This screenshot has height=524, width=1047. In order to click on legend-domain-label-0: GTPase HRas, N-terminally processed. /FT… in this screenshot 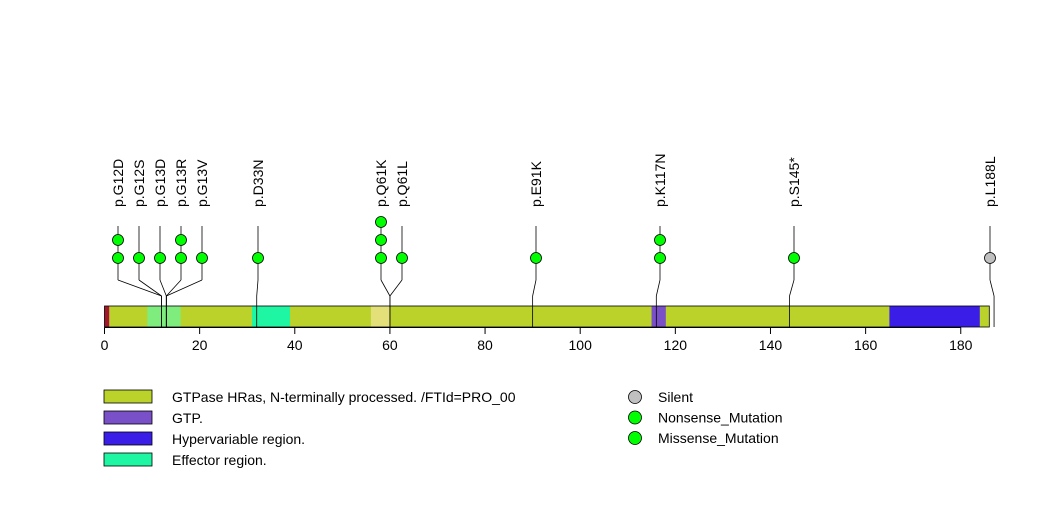, I will do `click(344, 397)`.